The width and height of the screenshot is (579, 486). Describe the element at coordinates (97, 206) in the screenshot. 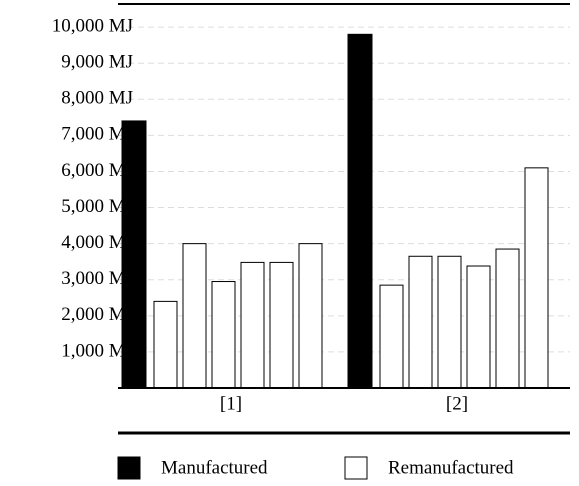

I see `y-tick-label: 5,000 MJ` at that location.